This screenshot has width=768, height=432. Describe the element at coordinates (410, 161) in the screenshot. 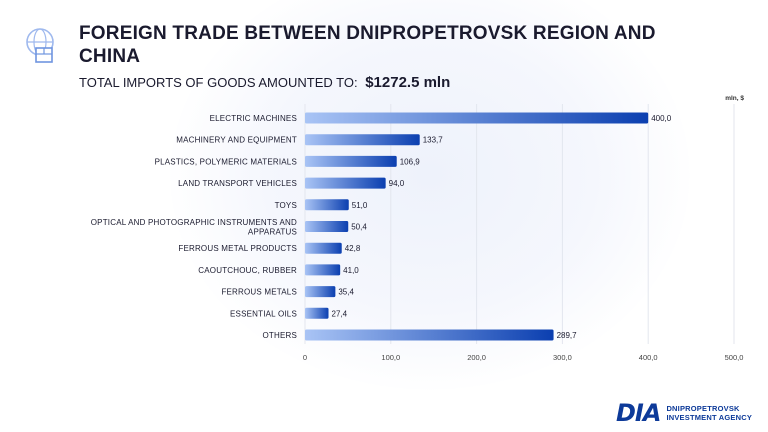

I see `data-label: 106,9` at that location.